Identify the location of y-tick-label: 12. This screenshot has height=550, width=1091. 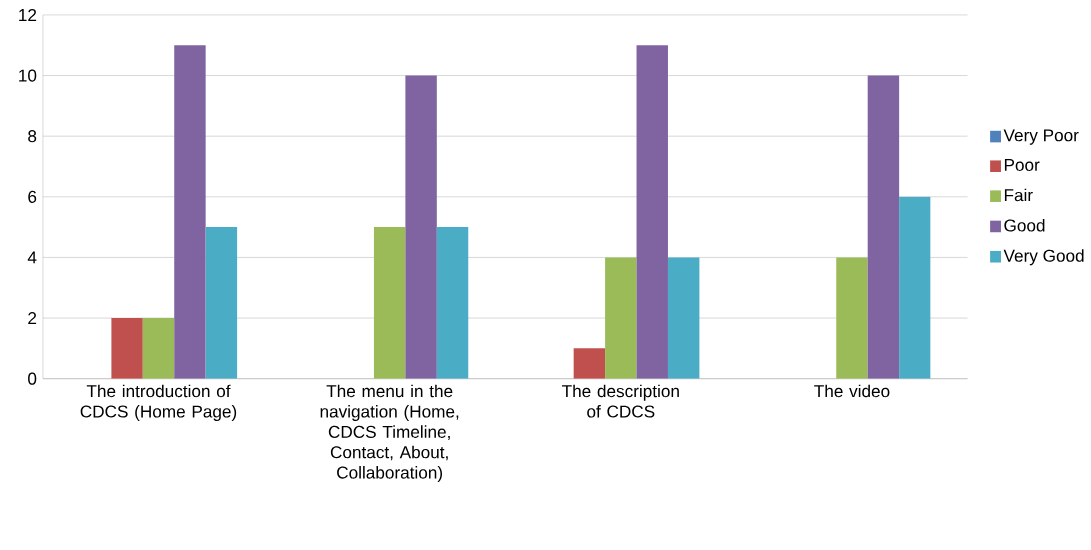
(28, 14).